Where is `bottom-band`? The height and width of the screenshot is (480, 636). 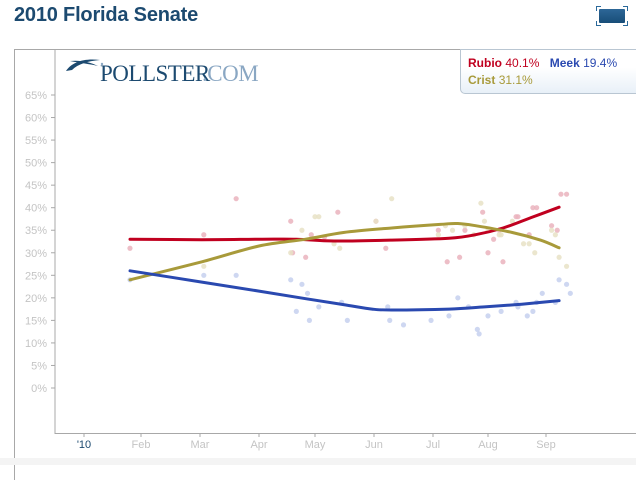
bottom-band is located at coordinates (318, 461).